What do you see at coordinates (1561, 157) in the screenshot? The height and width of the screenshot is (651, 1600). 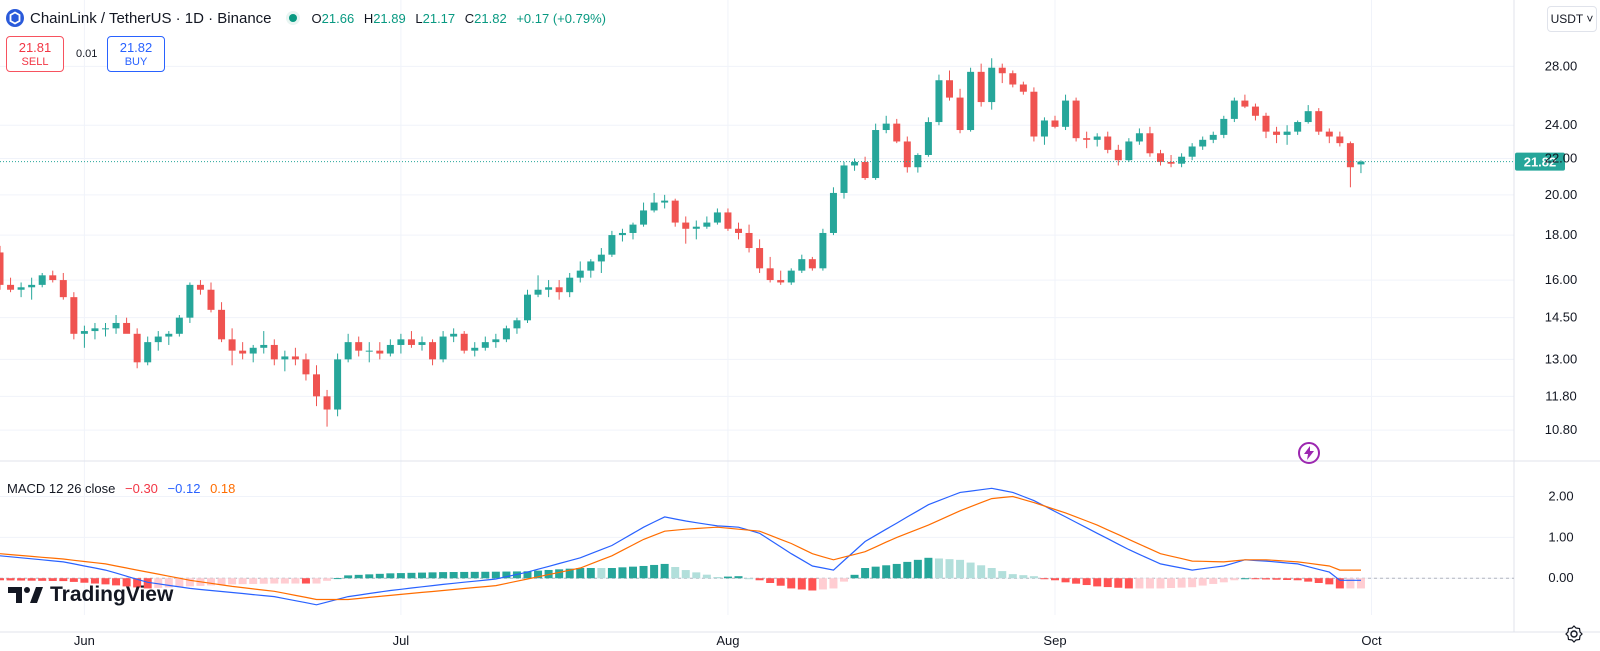 I see `price-tick-label: 22.00` at bounding box center [1561, 157].